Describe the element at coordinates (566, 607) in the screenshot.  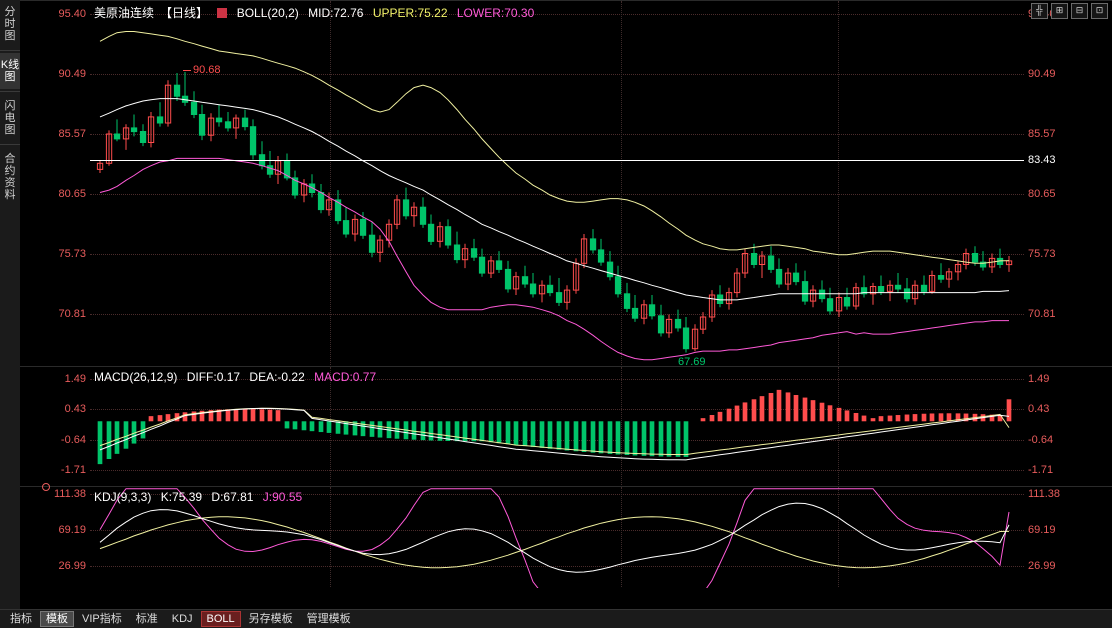
I see `status-bar: 日线 ▲` at that location.